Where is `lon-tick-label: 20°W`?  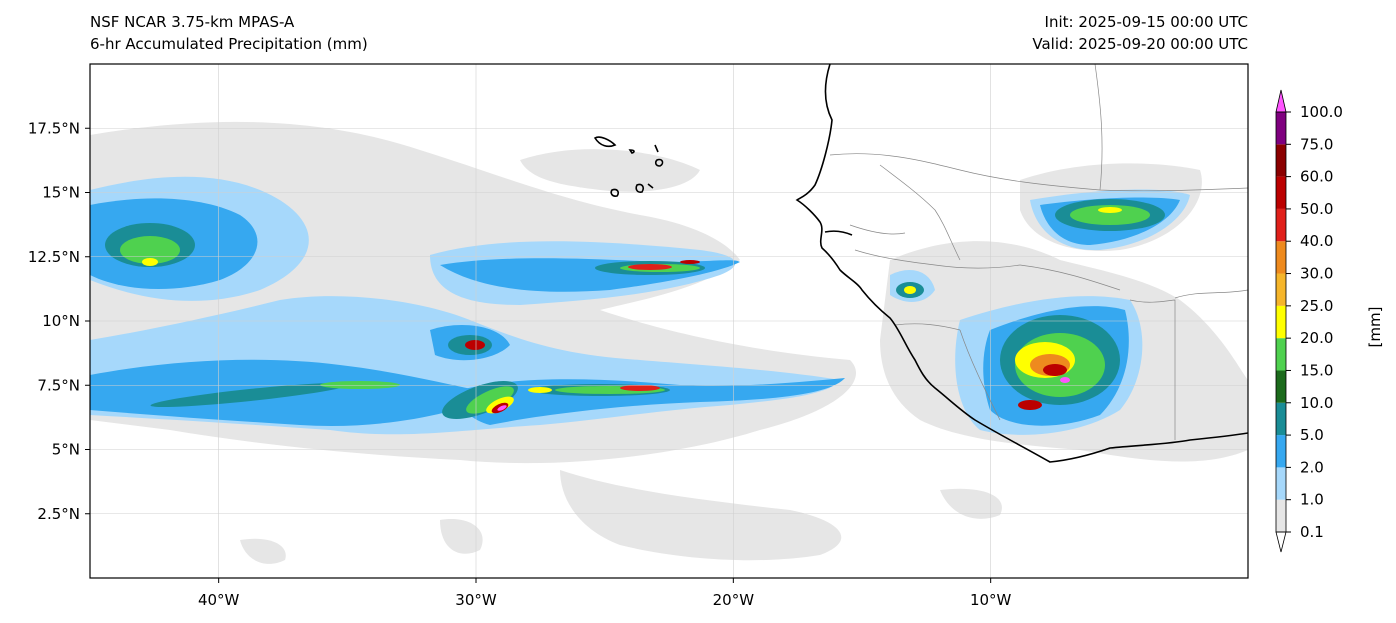
lon-tick-label: 20°W is located at coordinates (734, 600).